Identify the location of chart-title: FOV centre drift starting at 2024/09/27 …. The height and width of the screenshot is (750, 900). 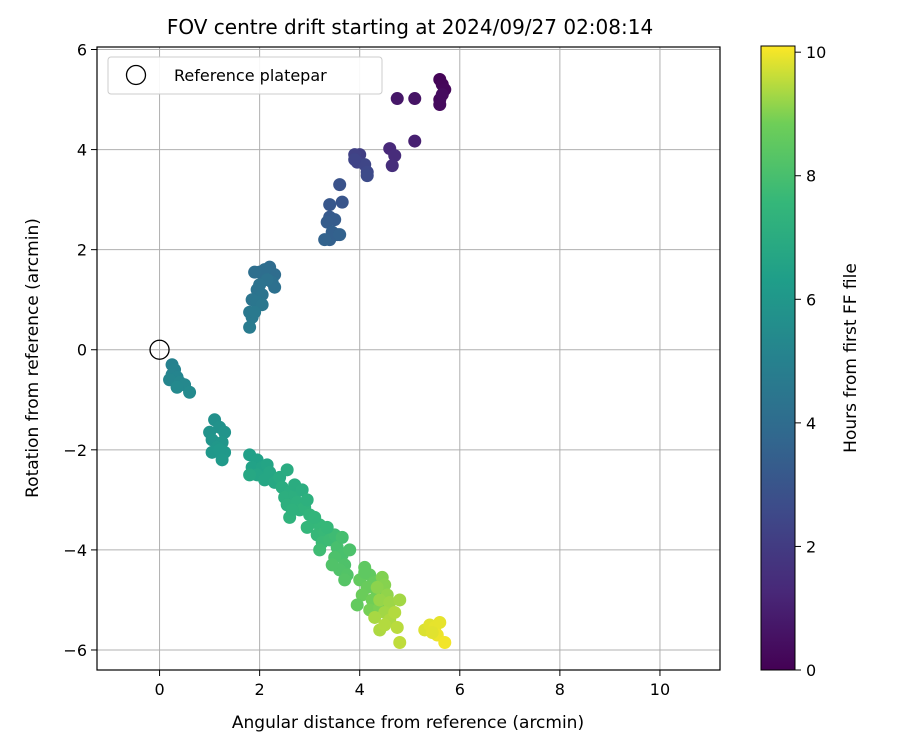
(410, 27).